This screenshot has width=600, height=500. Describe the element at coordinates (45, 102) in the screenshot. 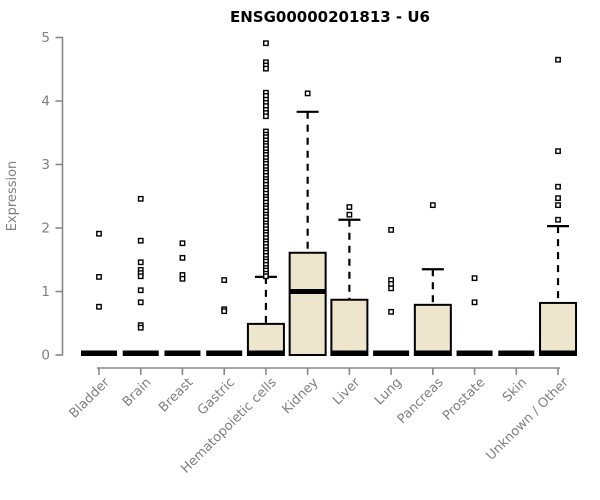

I see `y-tick-label: 4` at that location.